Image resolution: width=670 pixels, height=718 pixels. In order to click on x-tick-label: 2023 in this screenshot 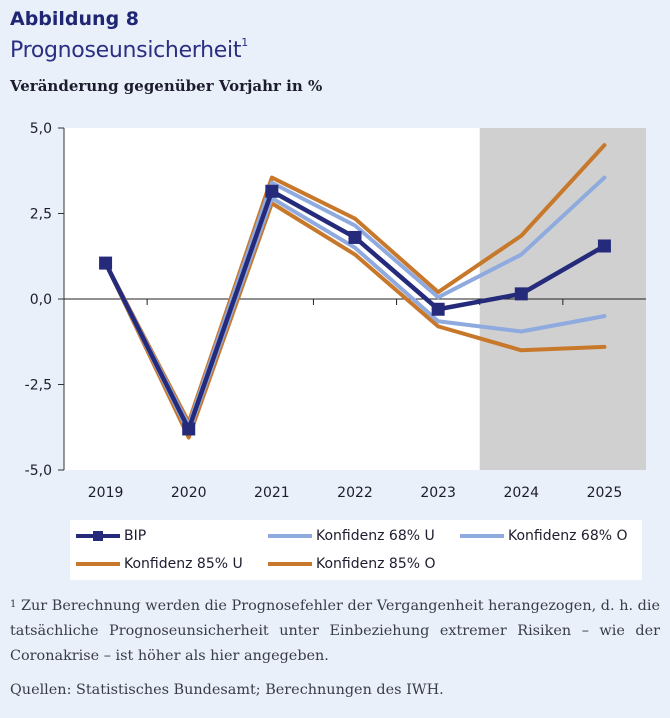, I will do `click(438, 493)`.